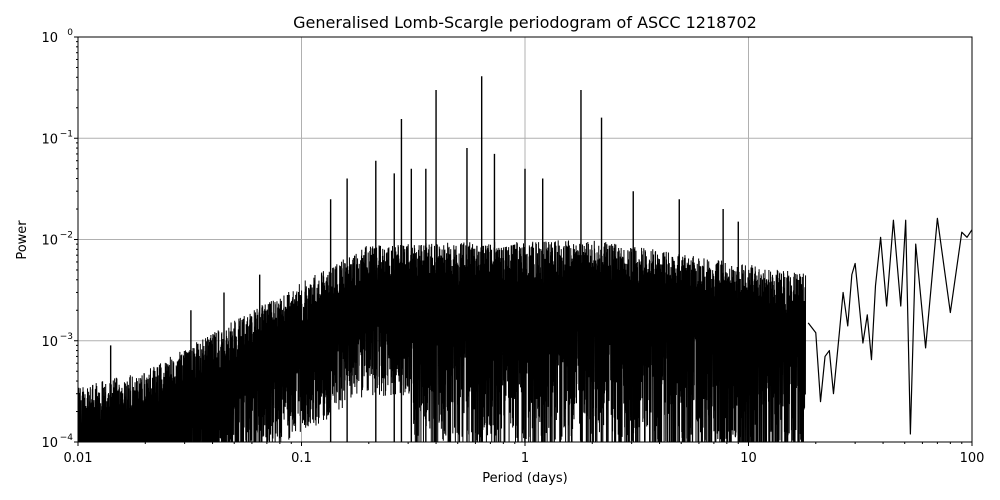  What do you see at coordinates (78, 458) in the screenshot?
I see `x-tick-label: 0.01` at bounding box center [78, 458].